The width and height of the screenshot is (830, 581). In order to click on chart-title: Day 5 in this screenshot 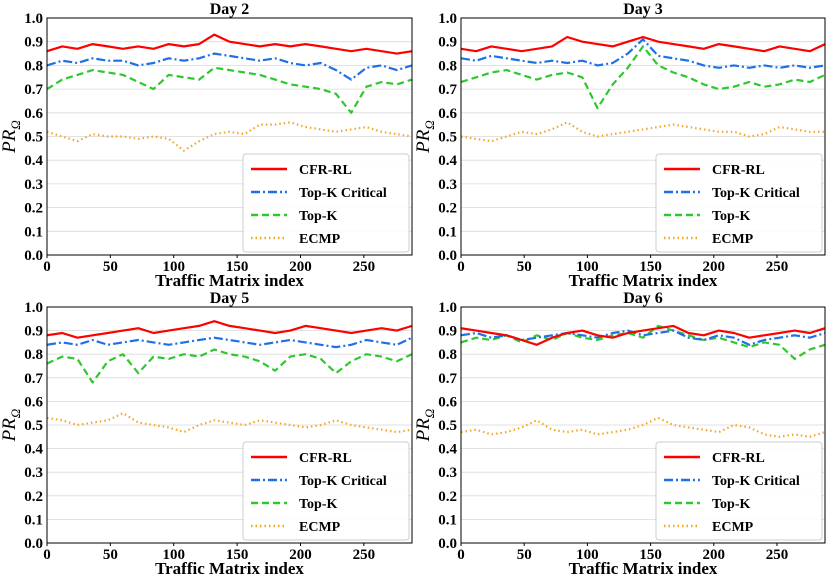, I will do `click(230, 298)`.